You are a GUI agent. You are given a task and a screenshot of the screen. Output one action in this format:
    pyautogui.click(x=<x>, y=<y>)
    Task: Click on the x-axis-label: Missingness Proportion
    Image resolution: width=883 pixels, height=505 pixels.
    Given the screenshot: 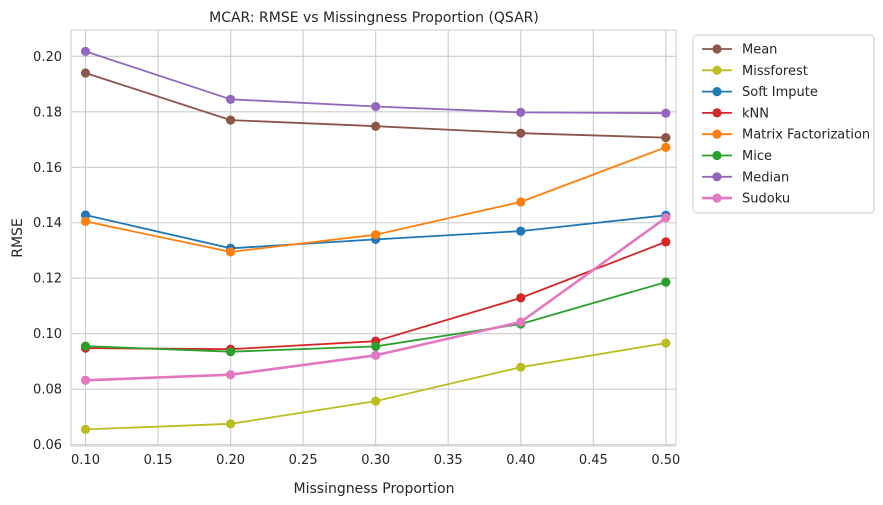 What is the action you would take?
    pyautogui.click(x=374, y=489)
    